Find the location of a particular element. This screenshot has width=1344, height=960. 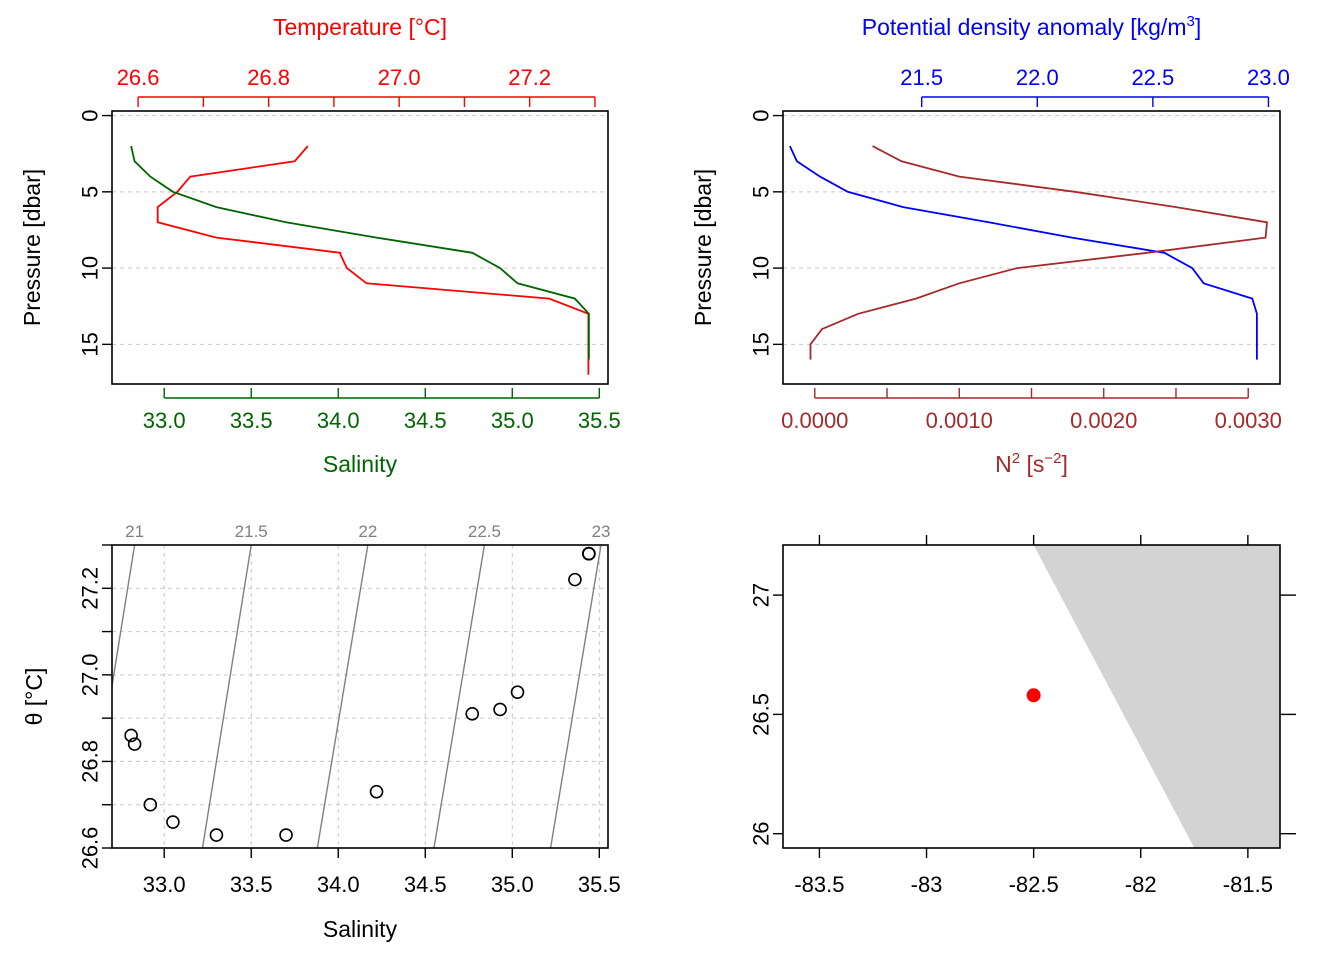

x-tick-label: -81.5 is located at coordinates (1248, 884).